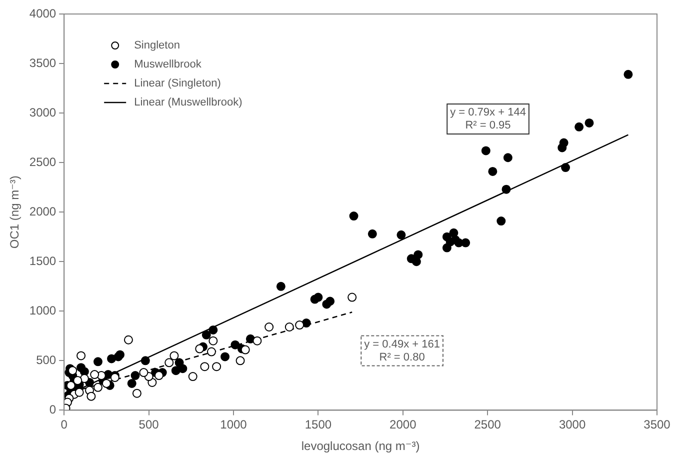  What do you see at coordinates (42, 112) in the screenshot?
I see `y-tick-label: 3000` at bounding box center [42, 112].